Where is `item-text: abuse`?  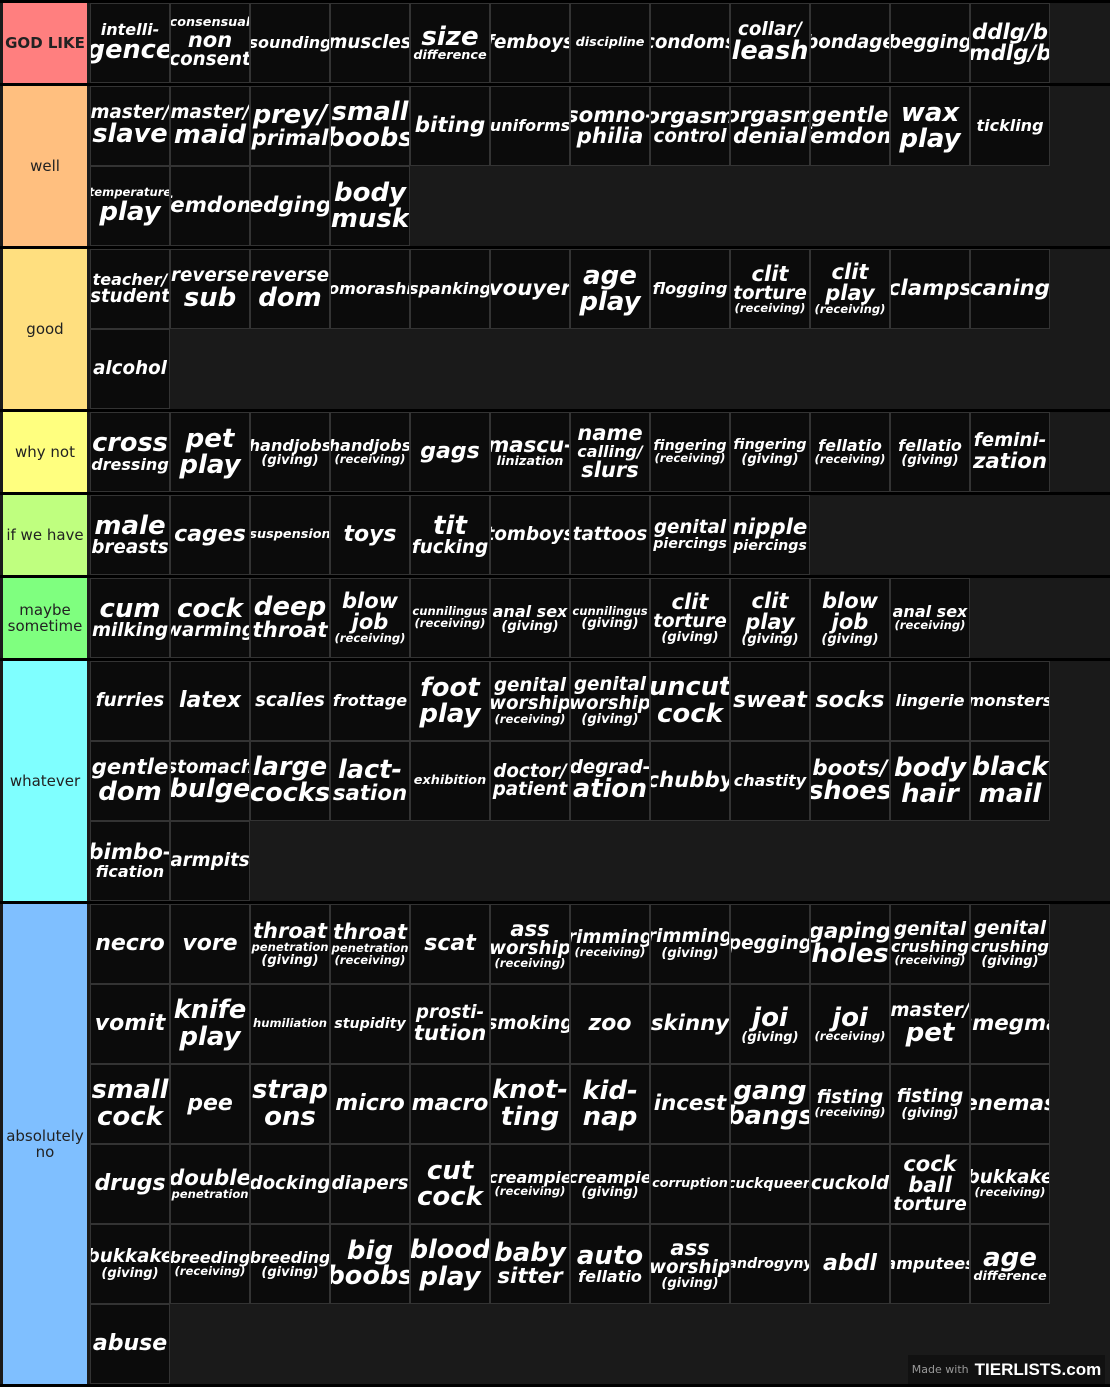 item-text: abuse is located at coordinates (130, 1343).